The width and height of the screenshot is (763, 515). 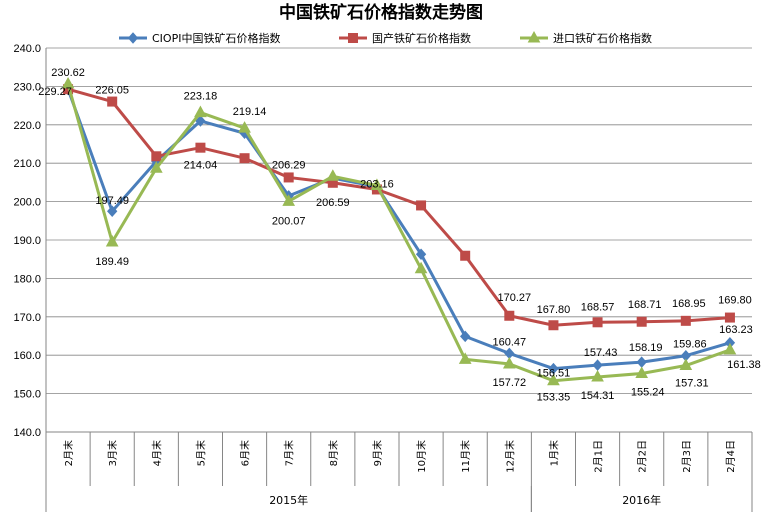 What do you see at coordinates (27, 126) in the screenshot?
I see `y-tick-label: 220.0` at bounding box center [27, 126].